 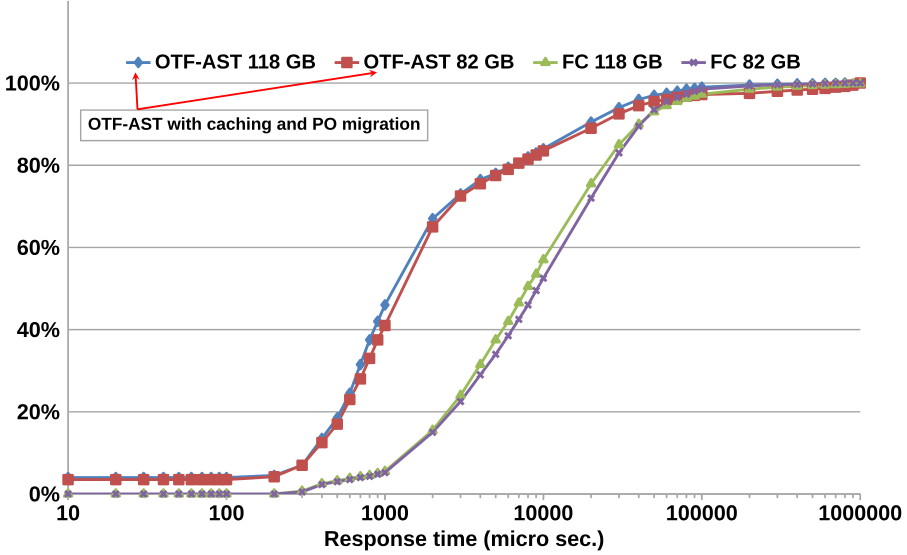 What do you see at coordinates (439, 61) in the screenshot?
I see `legend-label: OTF-AST 82 GB` at bounding box center [439, 61].